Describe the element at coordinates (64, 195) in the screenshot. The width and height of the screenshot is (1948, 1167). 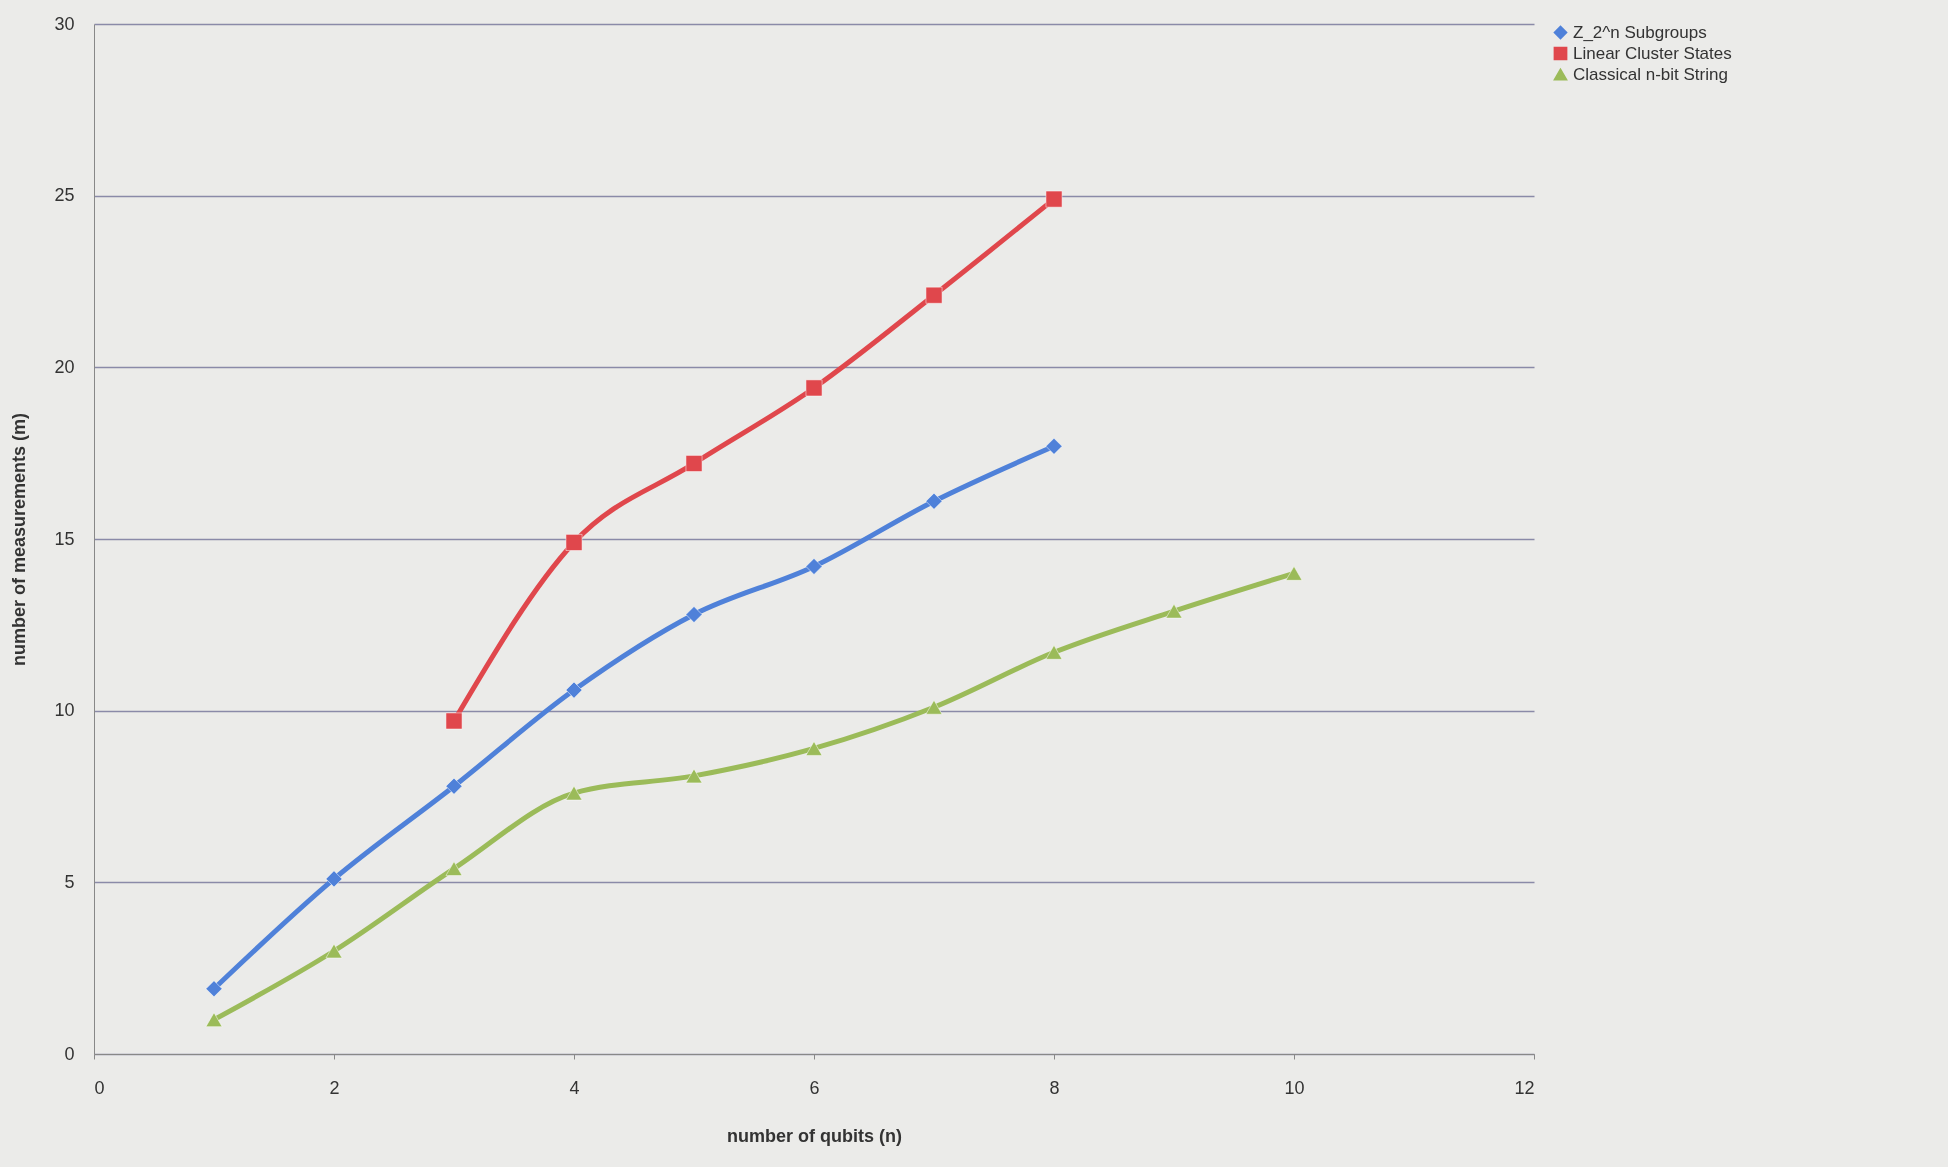
I see `y-tick-label: 25` at that location.